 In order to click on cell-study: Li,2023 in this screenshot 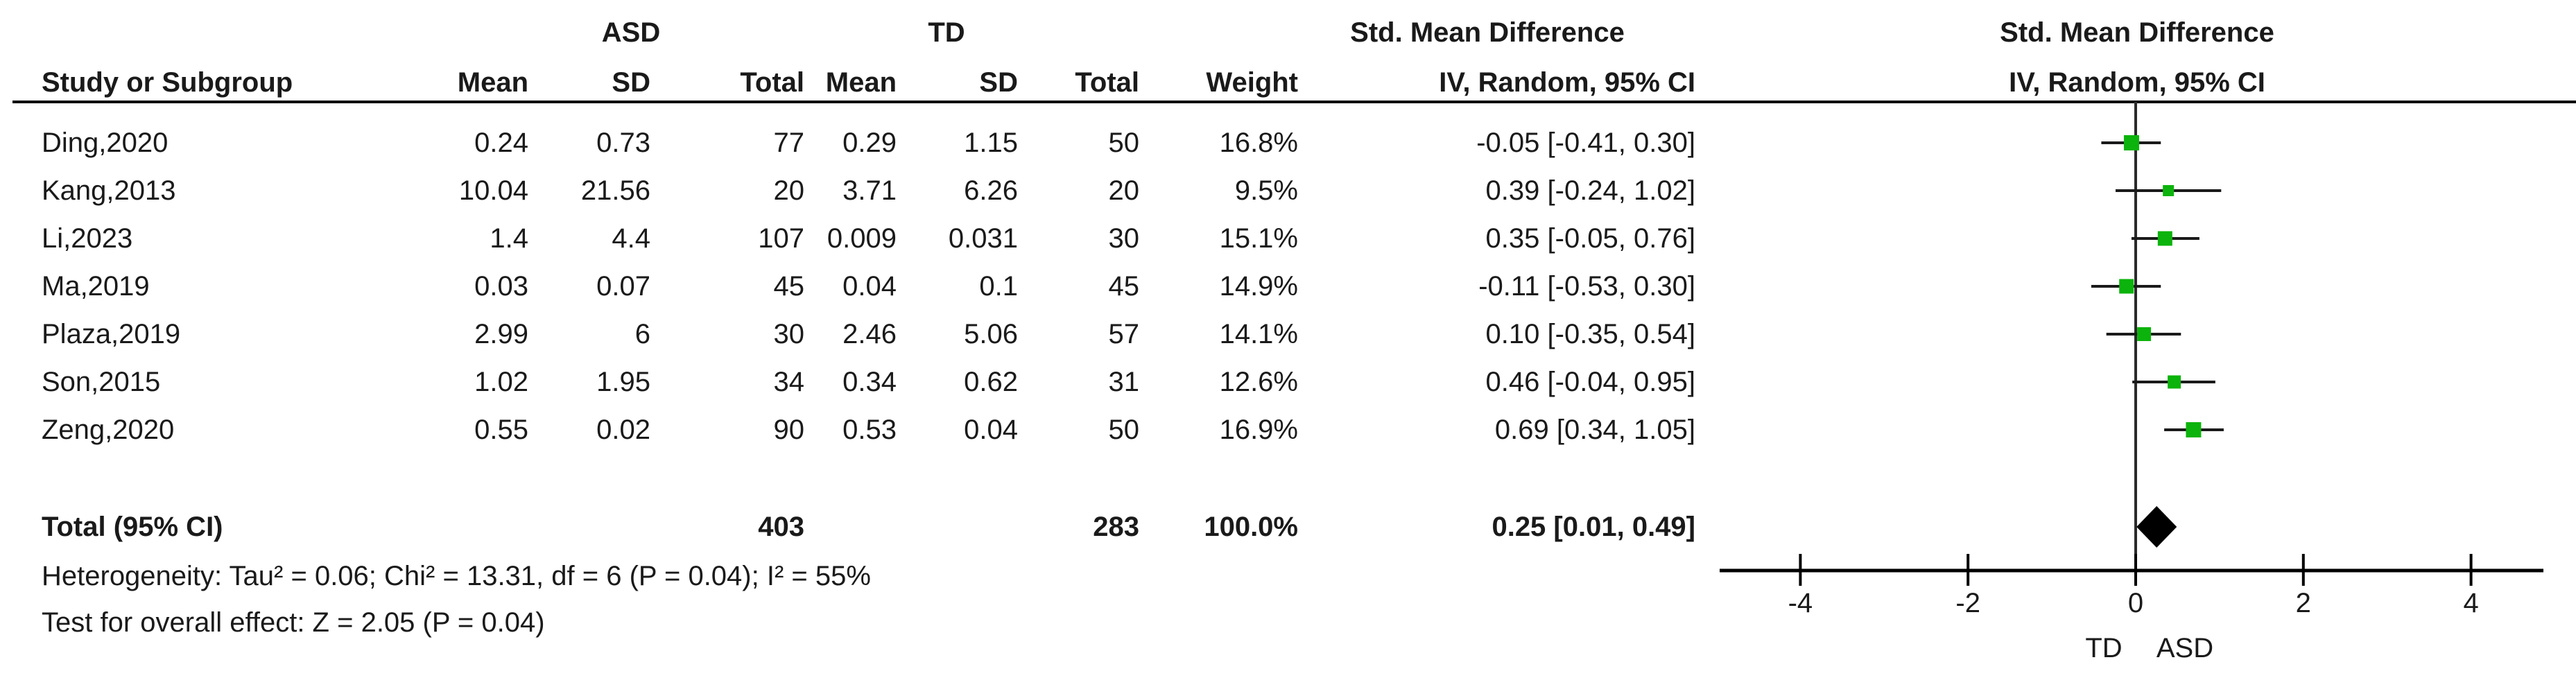, I will do `click(87, 238)`.